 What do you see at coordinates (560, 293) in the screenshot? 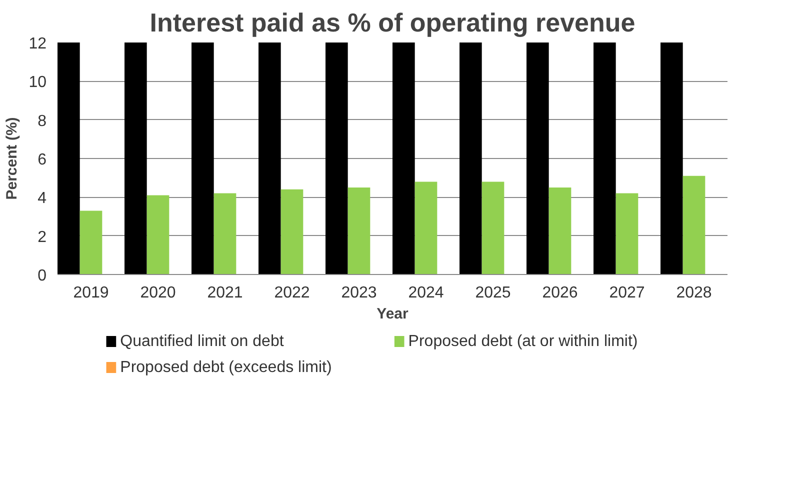
I see `x-tick-label: 2026` at bounding box center [560, 293].